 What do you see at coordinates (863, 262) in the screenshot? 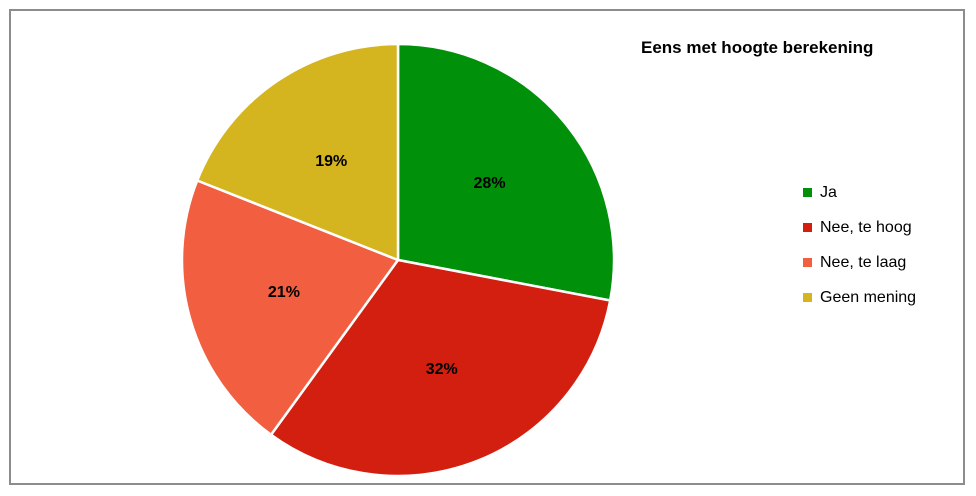
I see `legend-label: Nee, te laag` at bounding box center [863, 262].